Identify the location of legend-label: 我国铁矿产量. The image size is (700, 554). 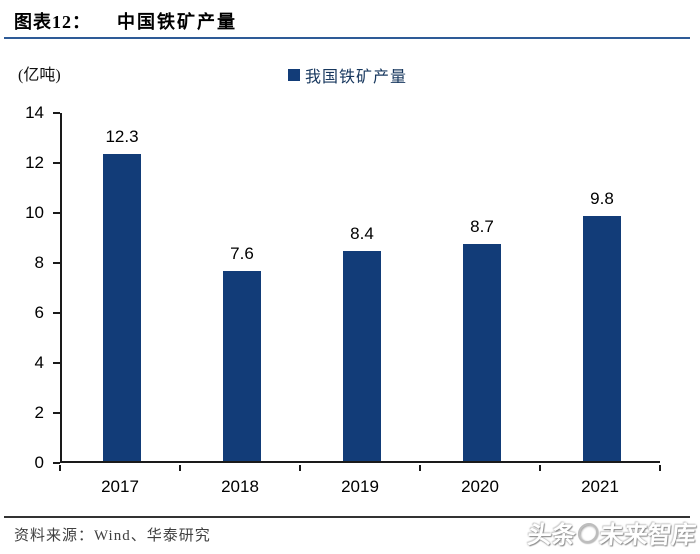
(356, 77).